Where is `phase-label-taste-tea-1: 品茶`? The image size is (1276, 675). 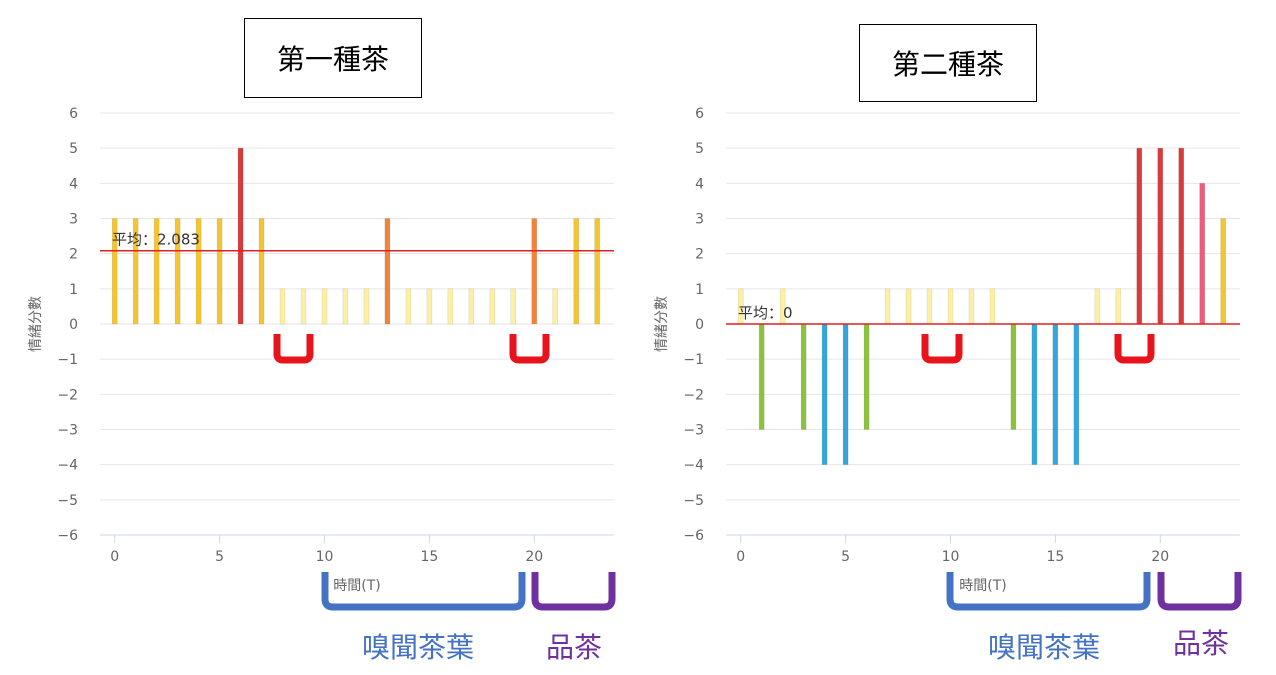
phase-label-taste-tea-1: 品茶 is located at coordinates (574, 647).